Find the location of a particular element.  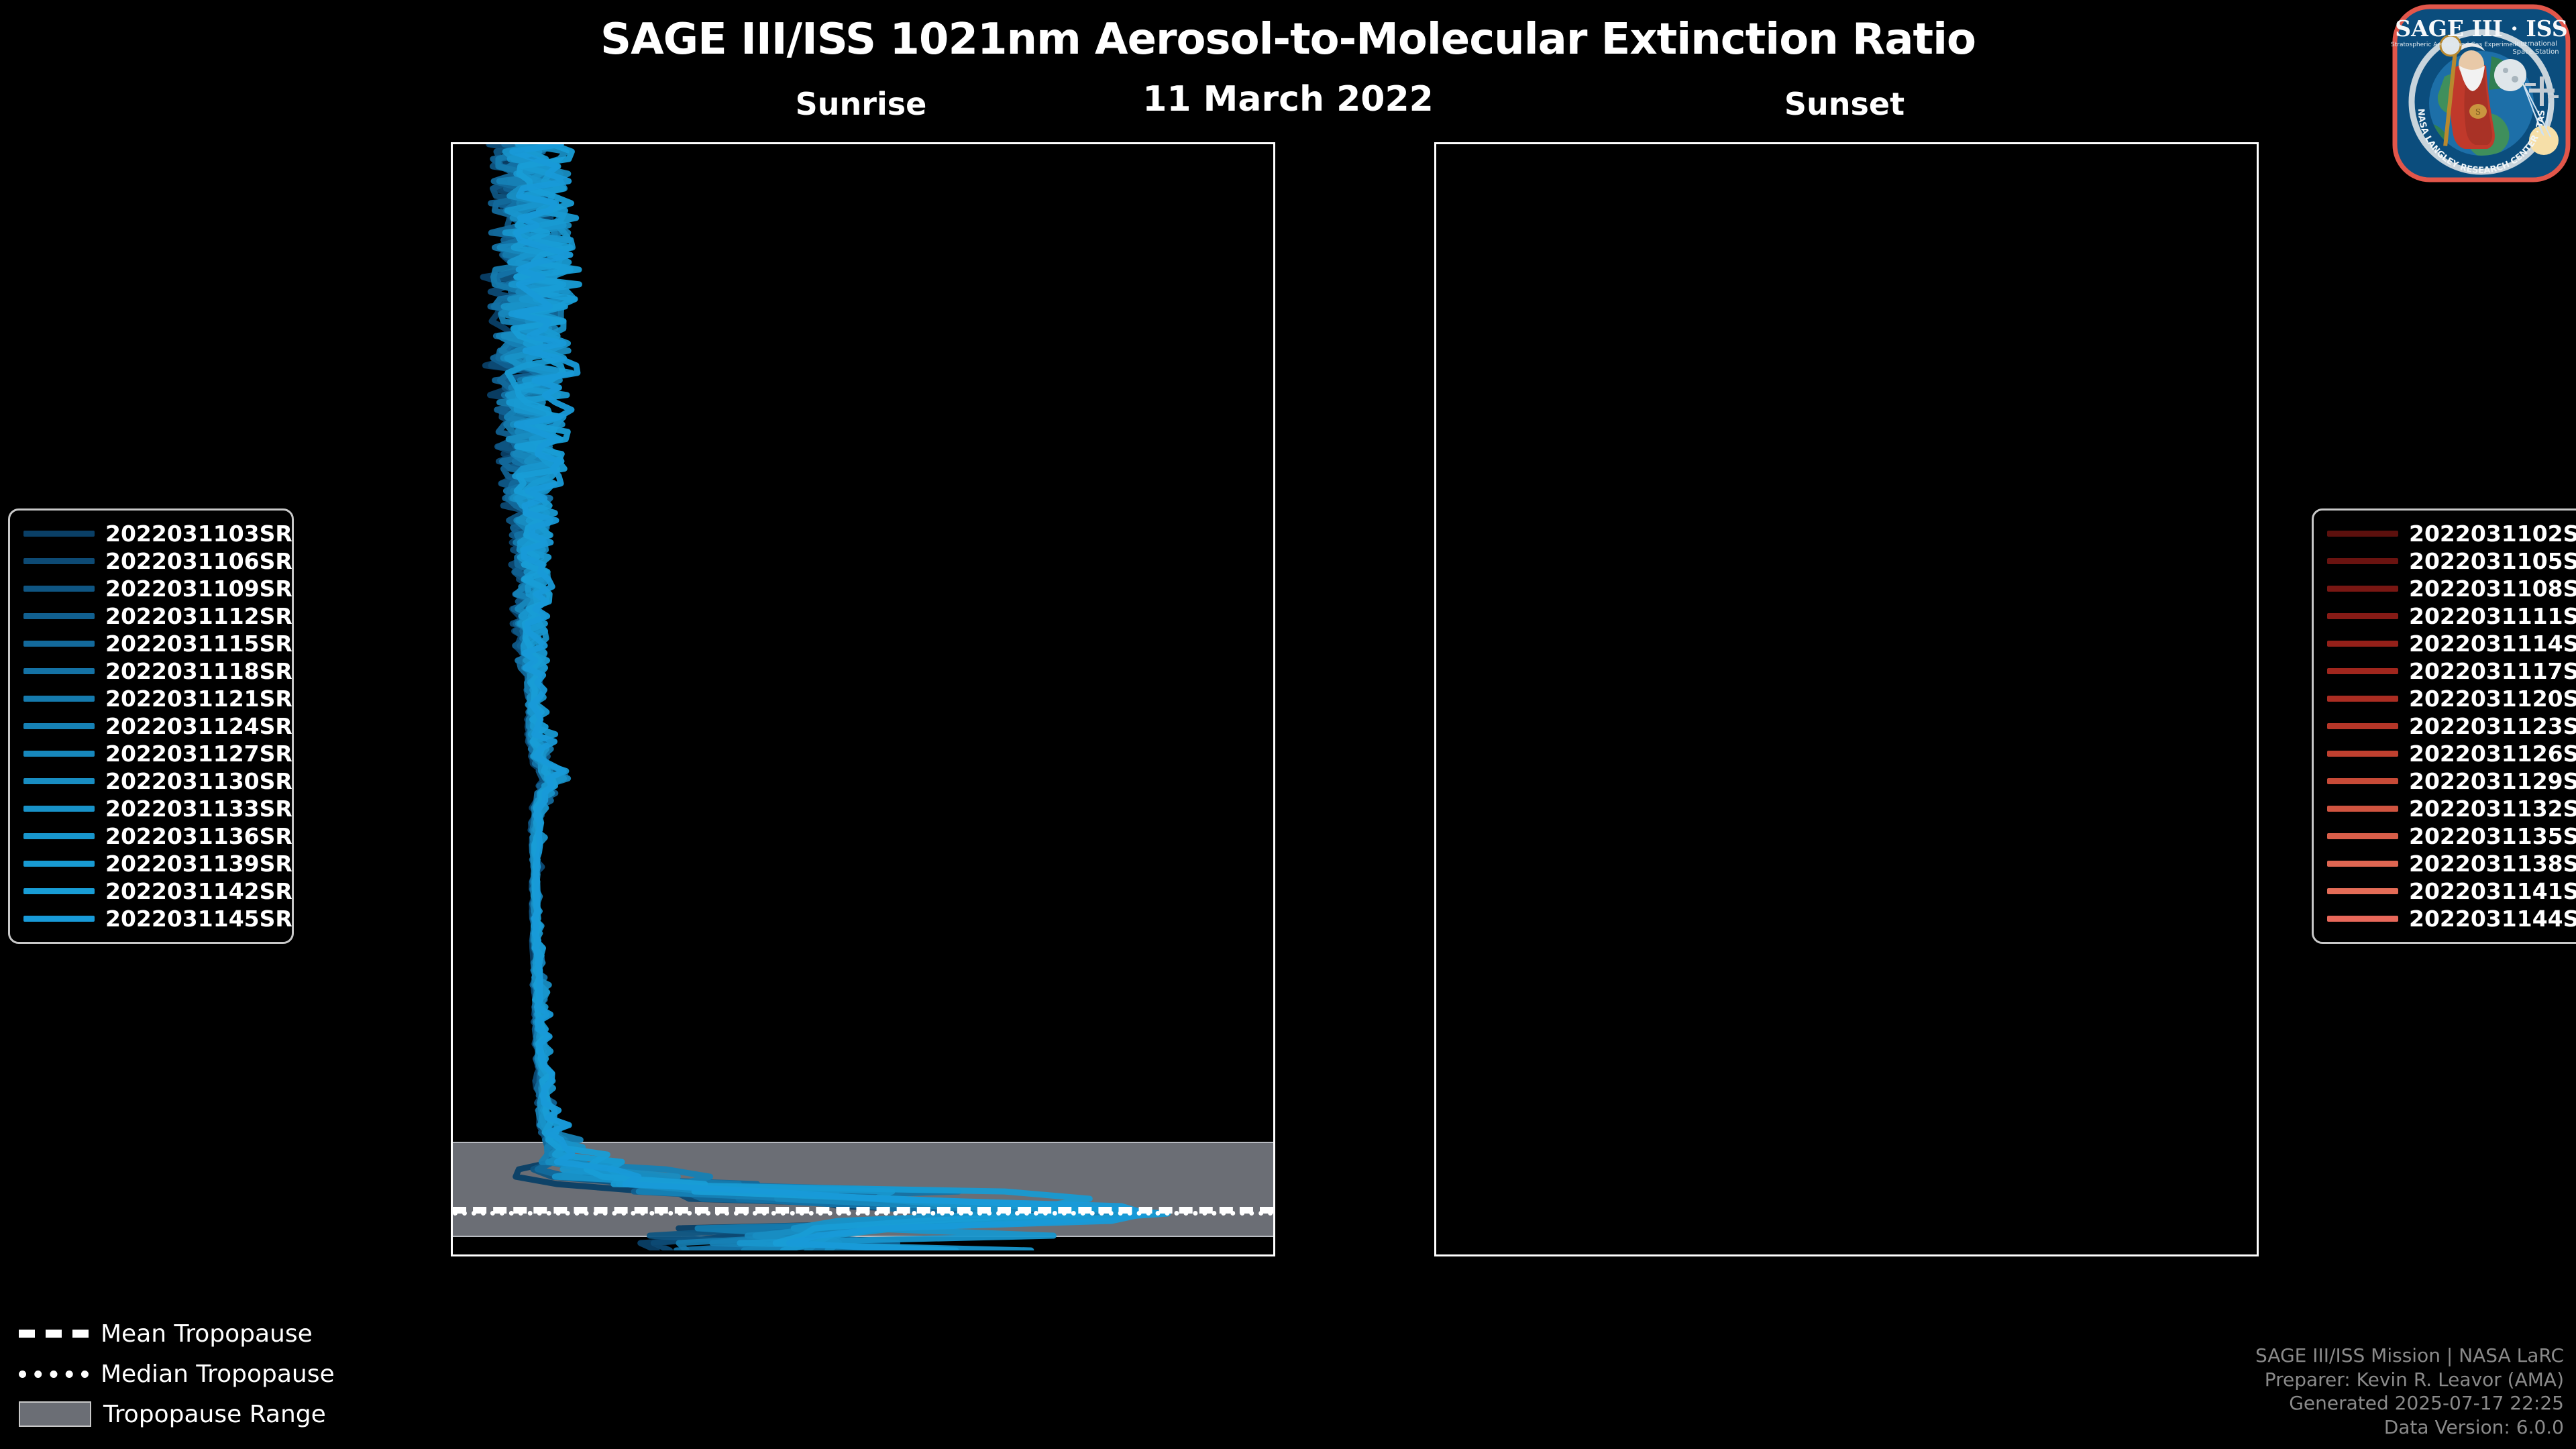

legend-series-label: 2022031144SS is located at coordinates (2492, 919).